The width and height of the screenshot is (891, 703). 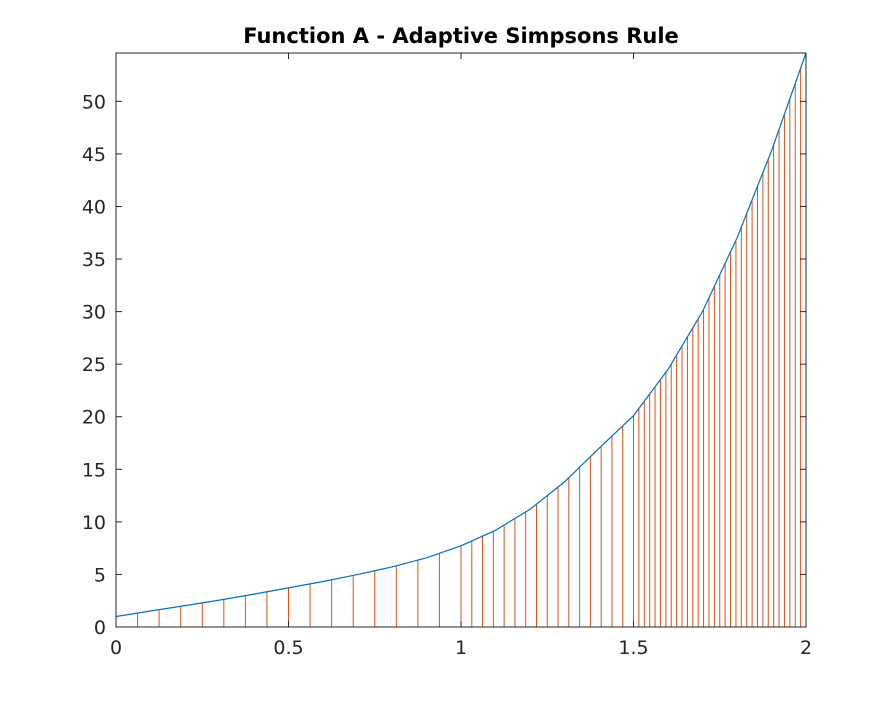 What do you see at coordinates (94, 523) in the screenshot?
I see `y-tick-label: 10` at bounding box center [94, 523].